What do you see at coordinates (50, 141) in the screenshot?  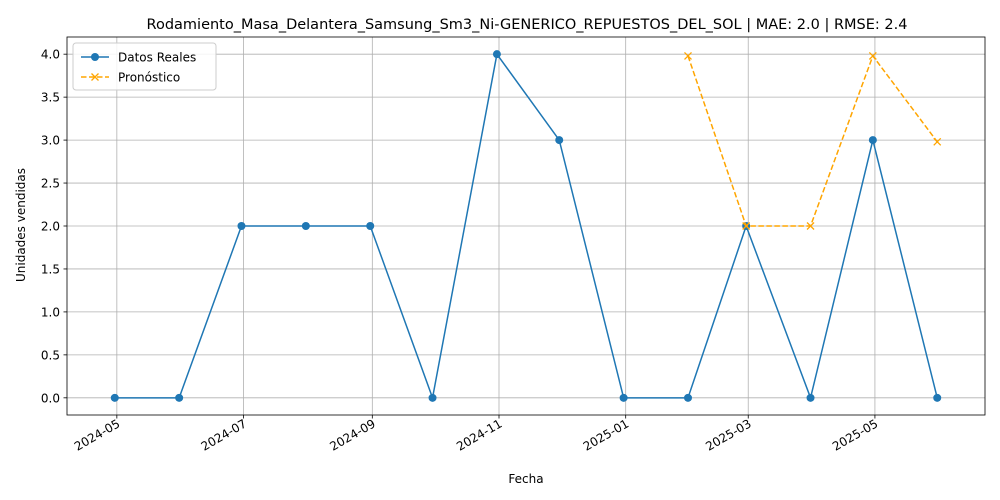 I see `y-tick-label: 3.0` at bounding box center [50, 141].